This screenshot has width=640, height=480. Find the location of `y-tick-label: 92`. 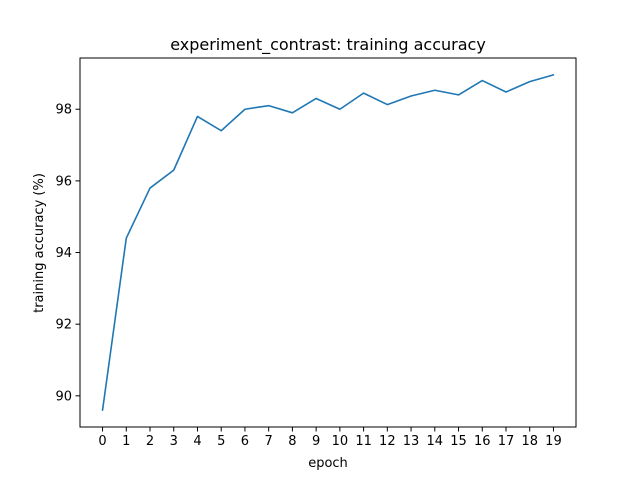

y-tick-label: 92 is located at coordinates (63, 325).